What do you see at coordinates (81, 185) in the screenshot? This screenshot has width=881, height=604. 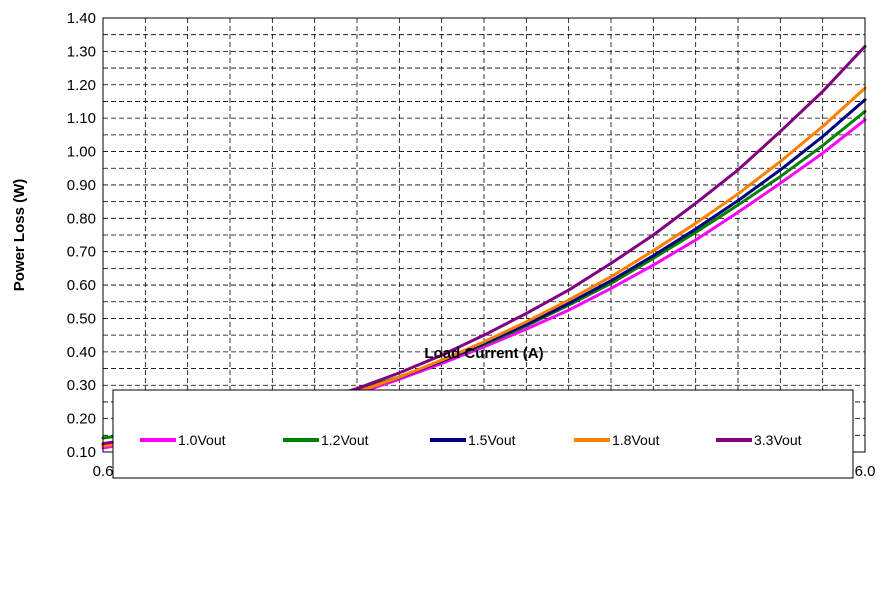 I see `y-tick-label: 0.90` at bounding box center [81, 185].